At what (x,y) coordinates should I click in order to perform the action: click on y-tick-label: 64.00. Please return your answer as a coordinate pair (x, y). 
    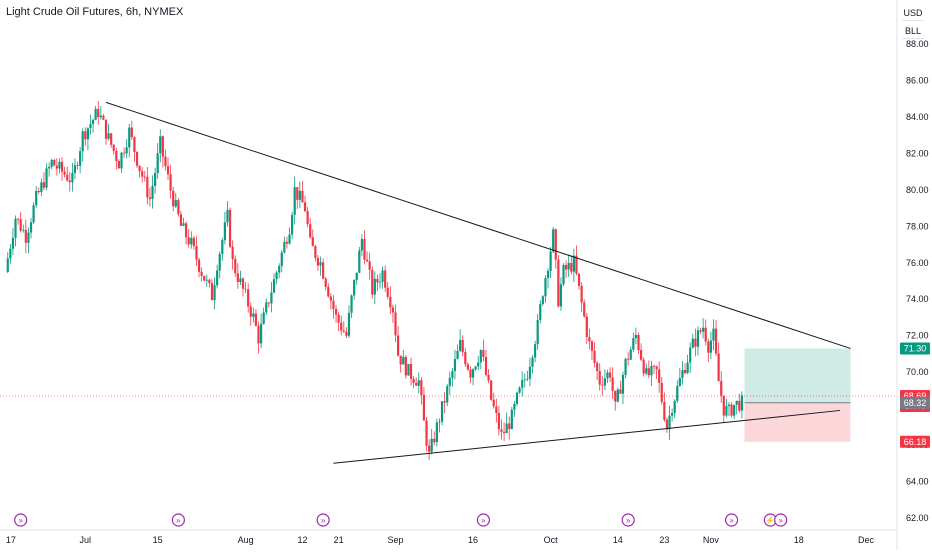
    Looking at the image, I should click on (917, 482).